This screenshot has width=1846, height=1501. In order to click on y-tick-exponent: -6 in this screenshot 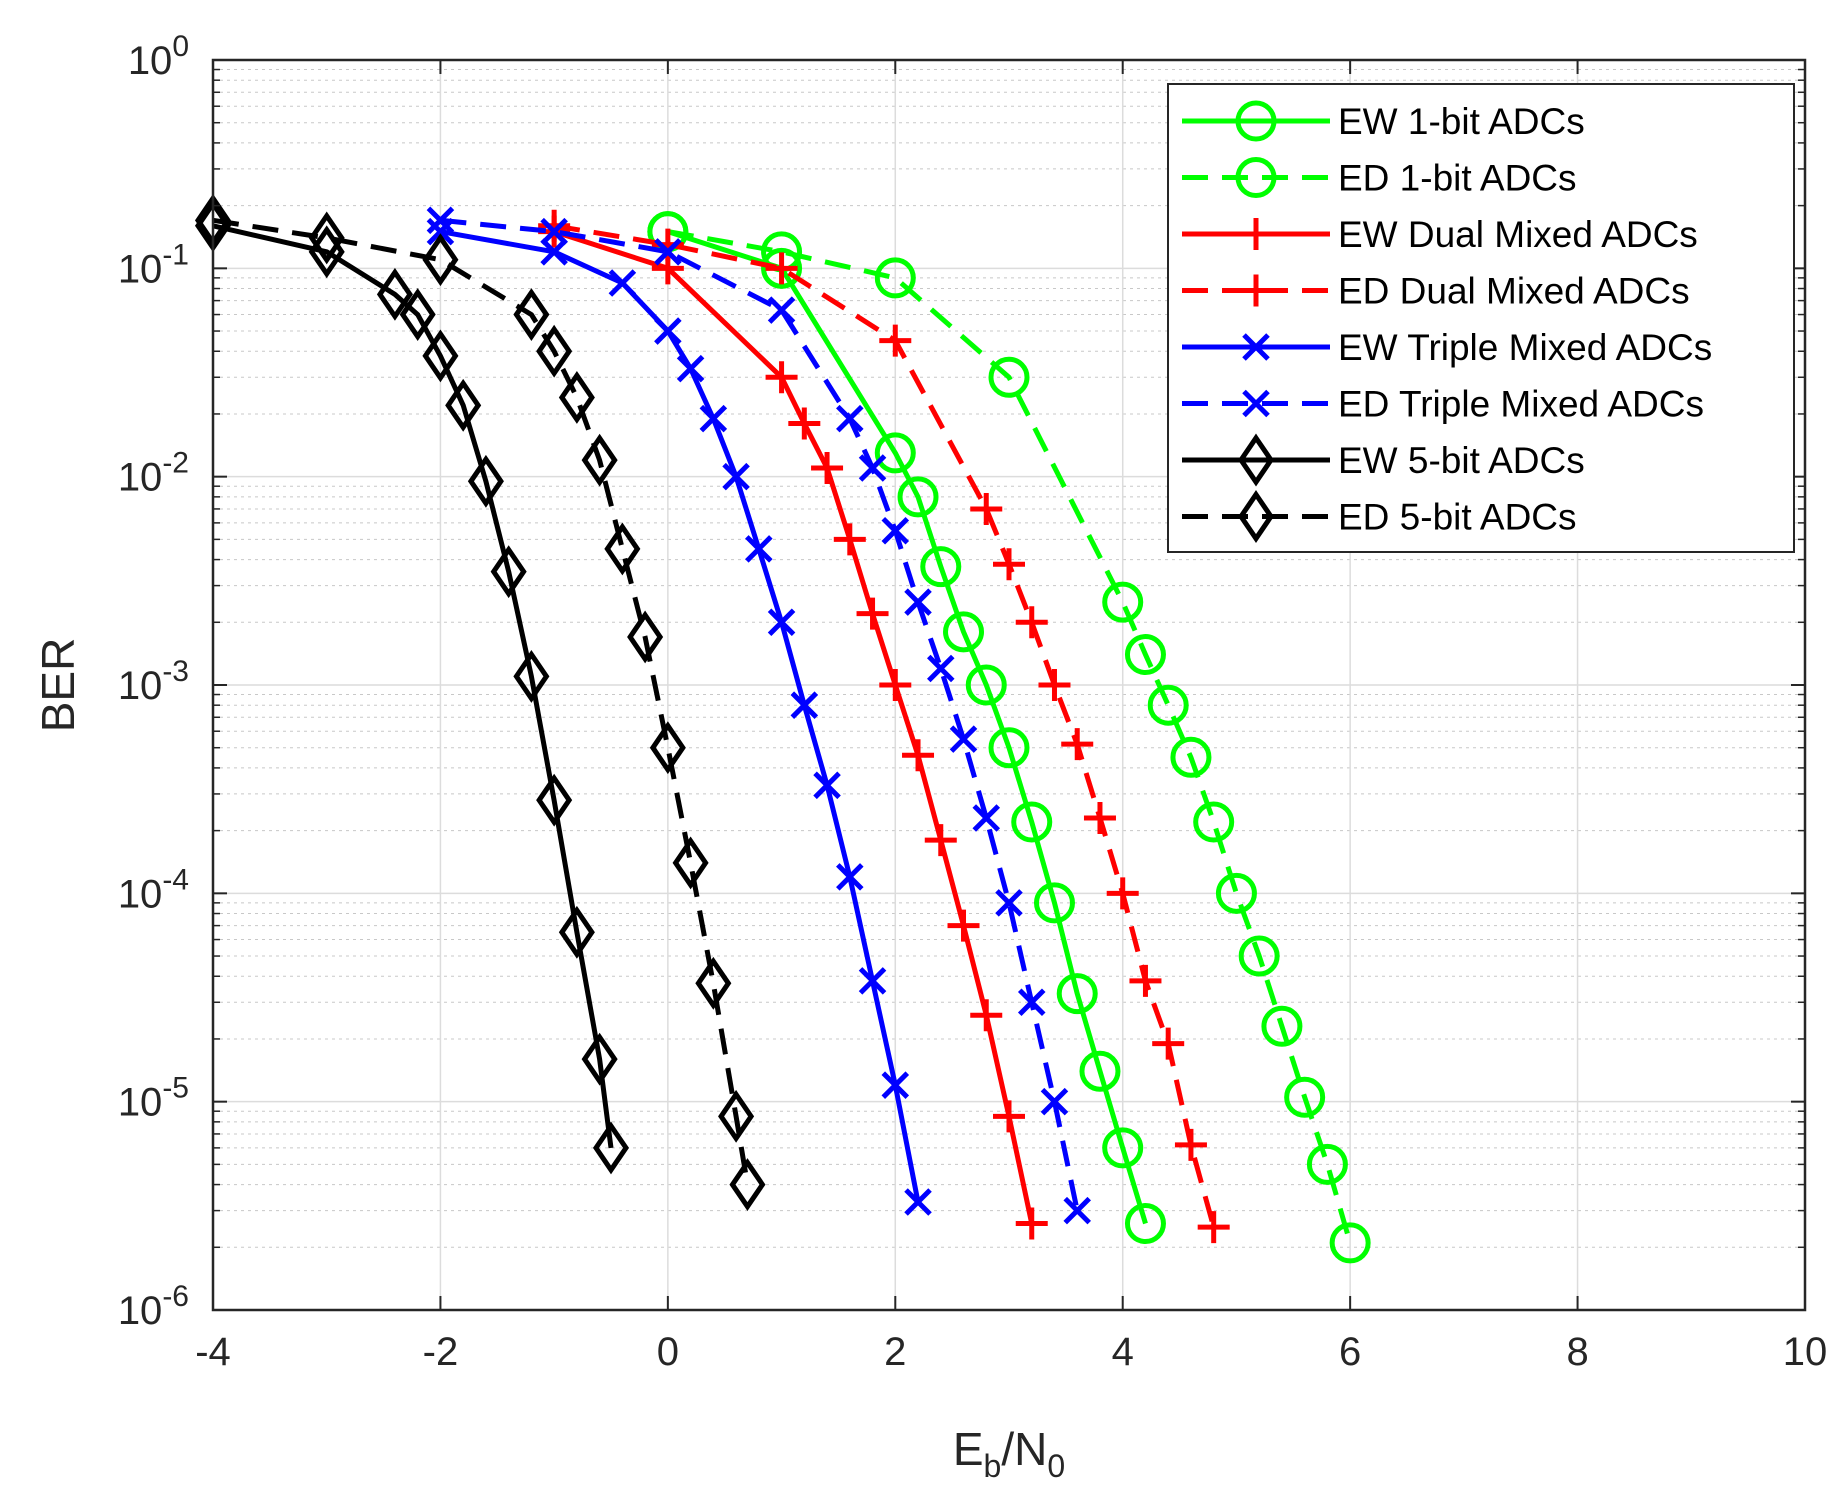, I will do `click(175, 1296)`.